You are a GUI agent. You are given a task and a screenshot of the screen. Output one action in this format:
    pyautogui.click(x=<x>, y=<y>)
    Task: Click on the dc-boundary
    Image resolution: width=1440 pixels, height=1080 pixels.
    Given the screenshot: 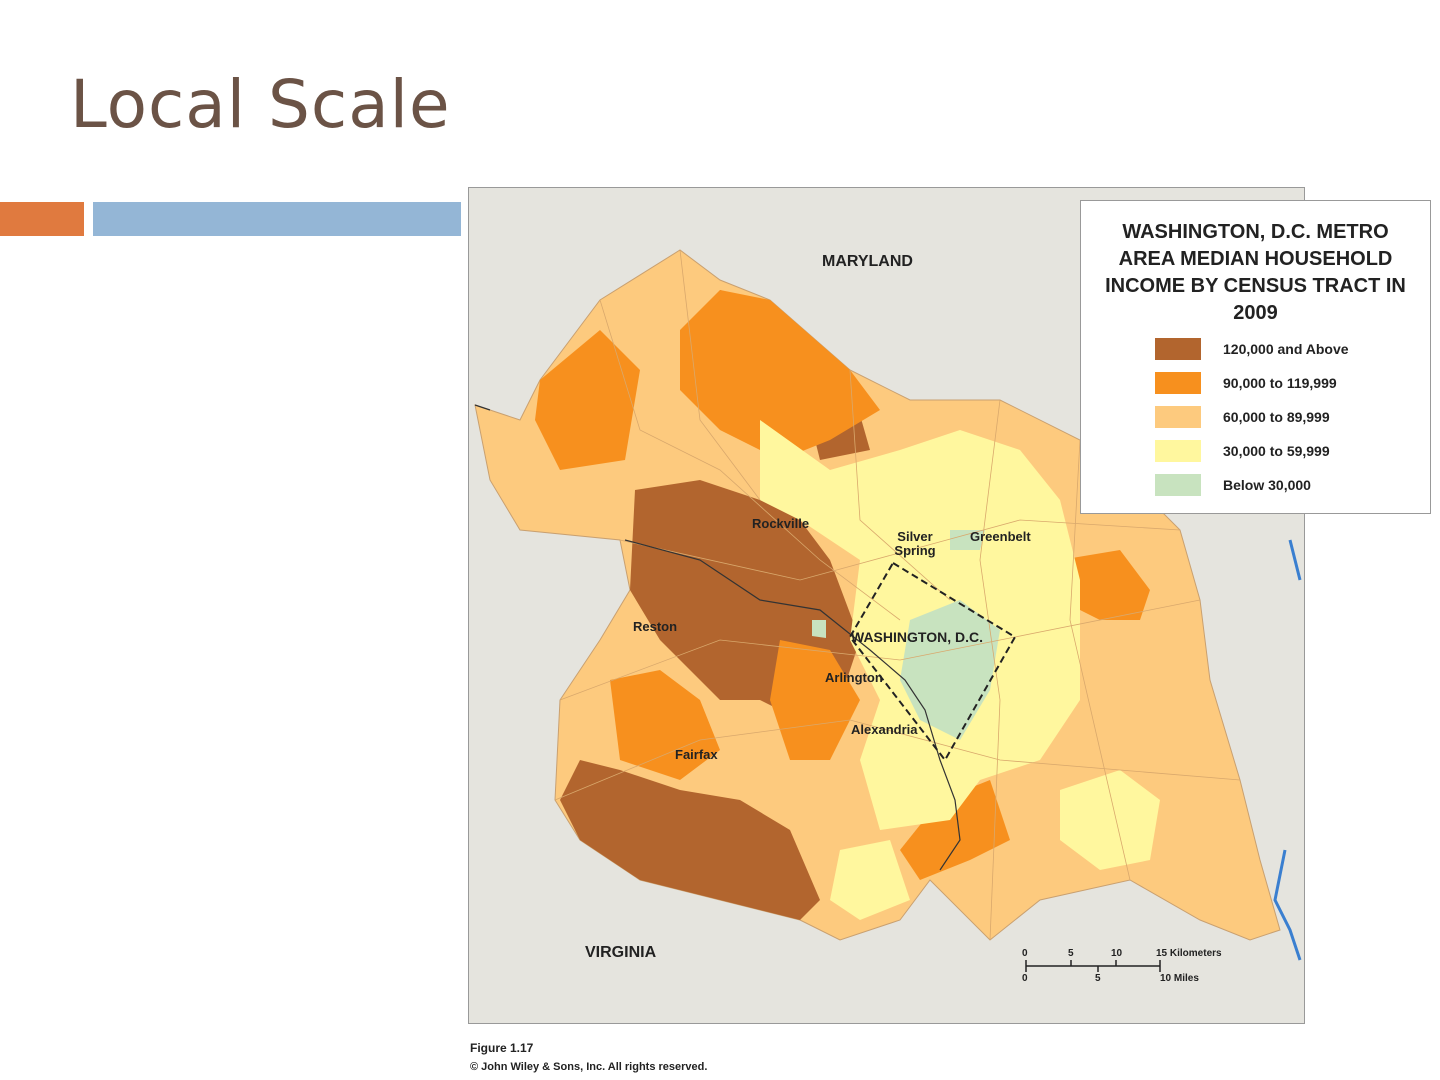 What is the action you would take?
    pyautogui.click(x=932, y=661)
    